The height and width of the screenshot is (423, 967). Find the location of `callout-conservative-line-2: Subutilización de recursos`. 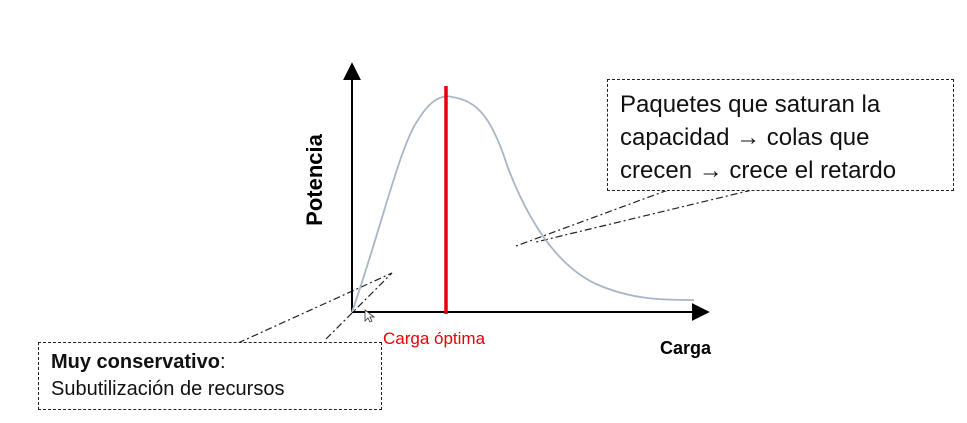

callout-conservative-line-2: Subutilización de recursos is located at coordinates (168, 389).